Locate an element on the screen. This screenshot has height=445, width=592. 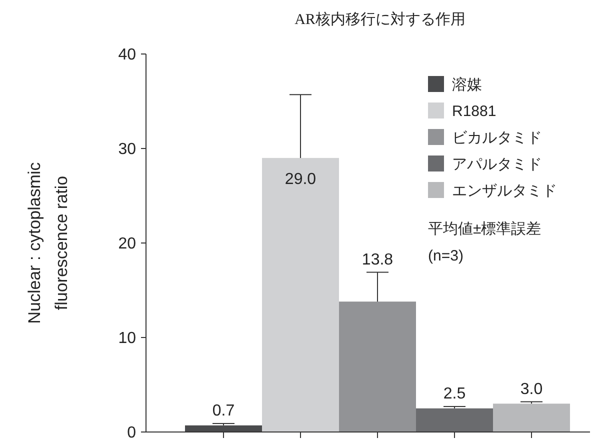
legend-label: アパルタミド is located at coordinates (497, 164).